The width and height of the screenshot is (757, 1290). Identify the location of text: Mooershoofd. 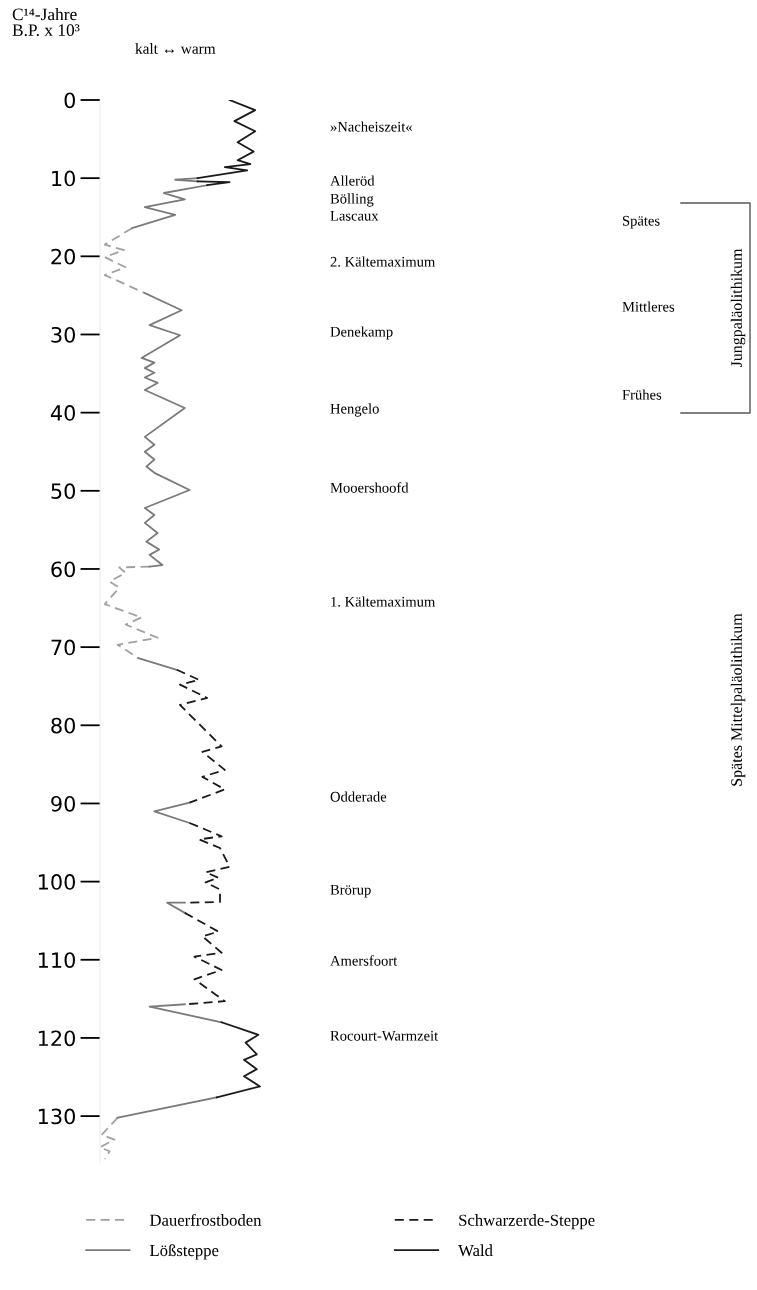
(369, 487).